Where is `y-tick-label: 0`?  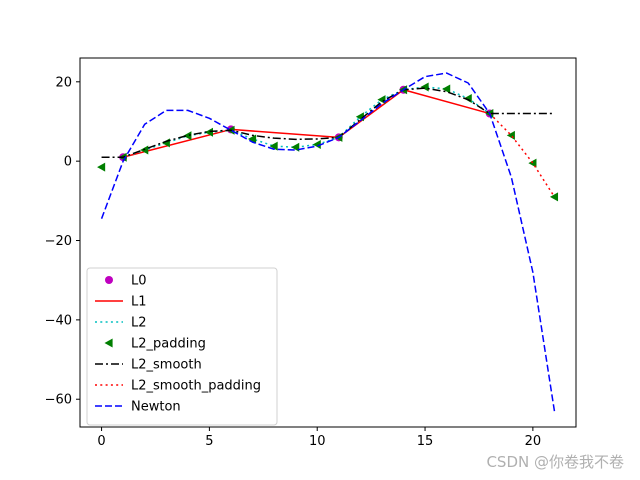 y-tick-label: 0 is located at coordinates (68, 162).